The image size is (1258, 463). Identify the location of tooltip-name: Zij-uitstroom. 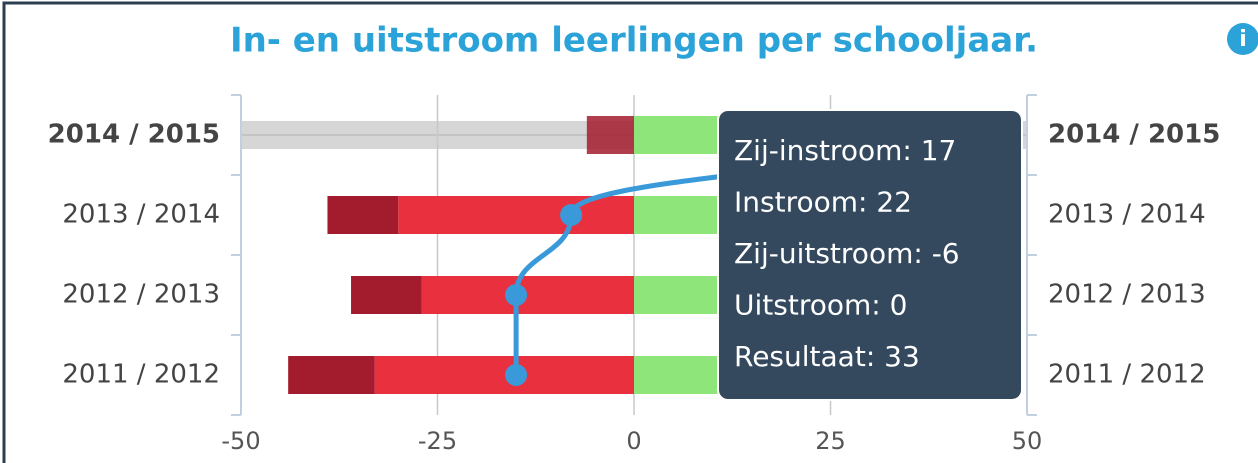
(823, 253).